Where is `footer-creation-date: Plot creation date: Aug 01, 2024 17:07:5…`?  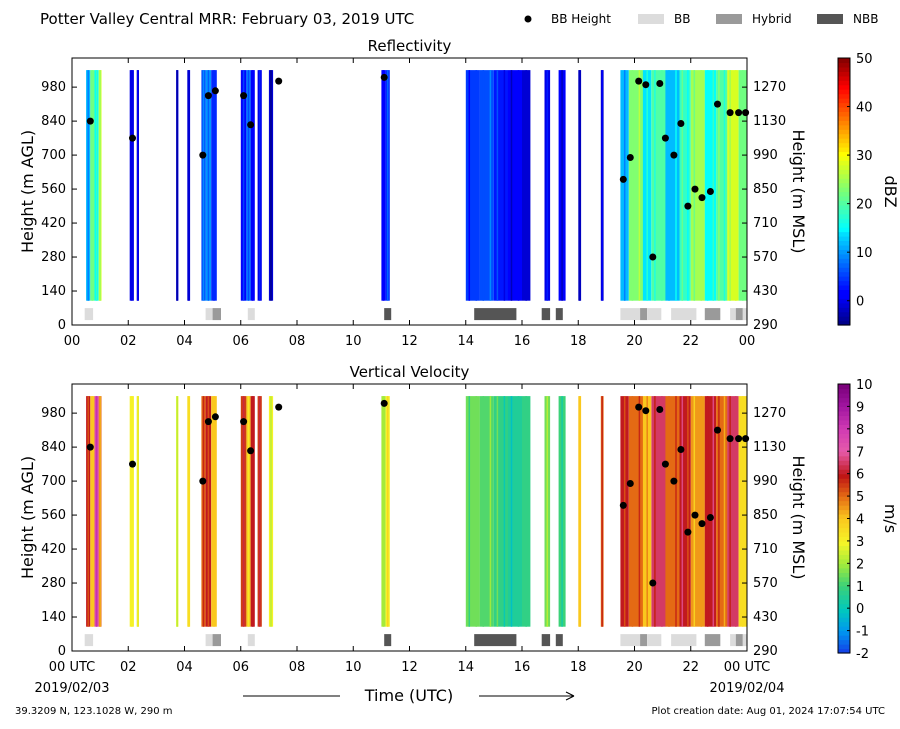
footer-creation-date: Plot creation date: Aug 01, 2024 17:07:5… is located at coordinates (768, 711).